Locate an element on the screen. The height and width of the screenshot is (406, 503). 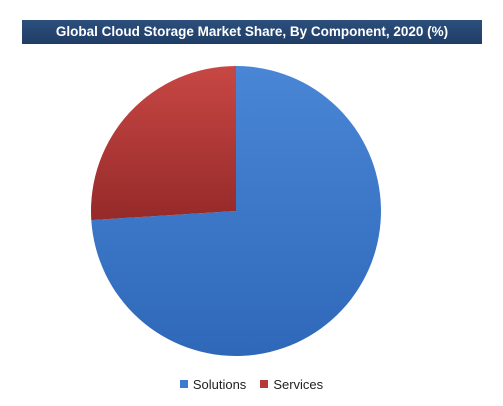
legend-swatch-solutions is located at coordinates (183, 384).